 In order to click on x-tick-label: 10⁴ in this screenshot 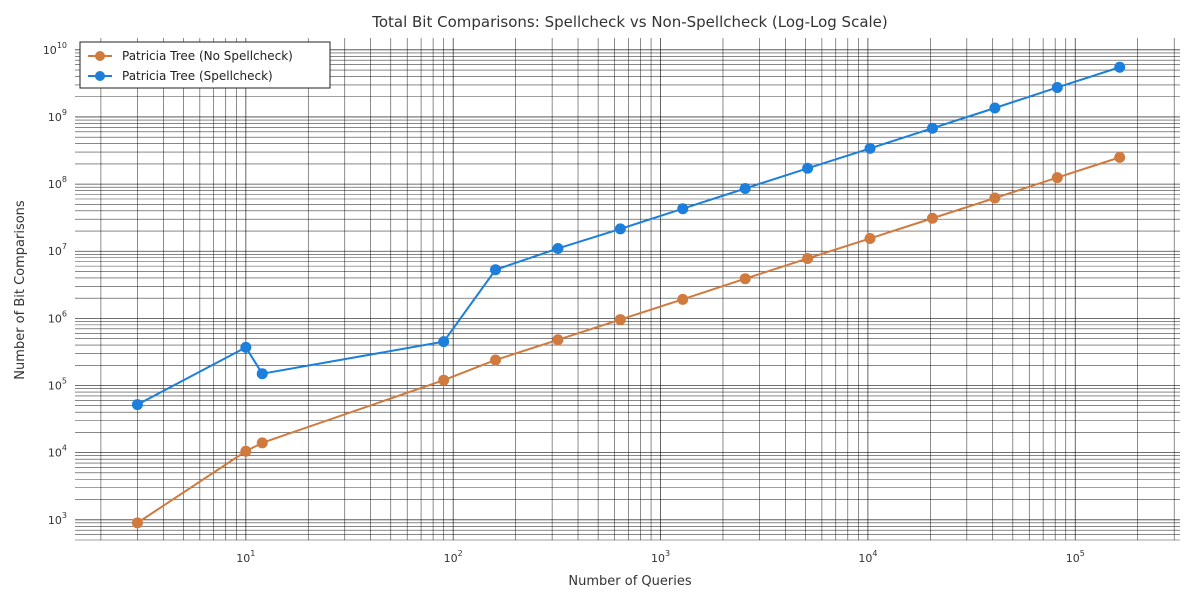, I will do `click(867, 557)`.